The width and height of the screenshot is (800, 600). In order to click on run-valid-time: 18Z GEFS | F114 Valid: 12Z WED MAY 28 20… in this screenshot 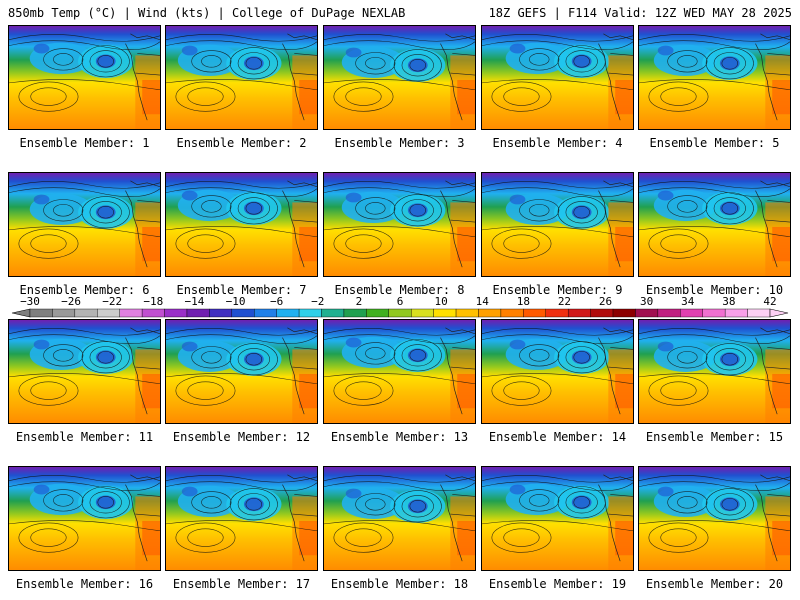, I will do `click(640, 13)`.